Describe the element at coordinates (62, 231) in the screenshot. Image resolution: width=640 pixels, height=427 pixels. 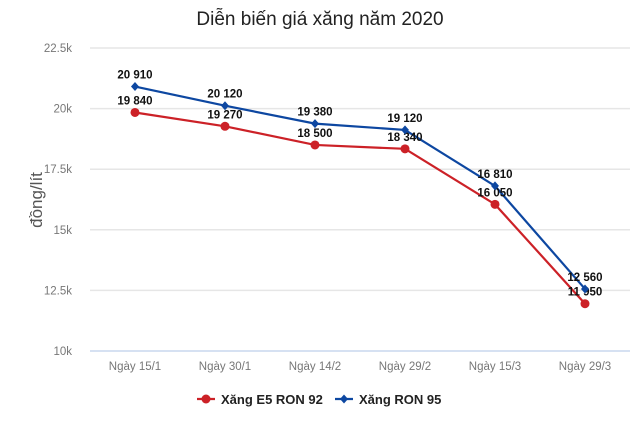
I see `y-tick-label: 15k` at that location.